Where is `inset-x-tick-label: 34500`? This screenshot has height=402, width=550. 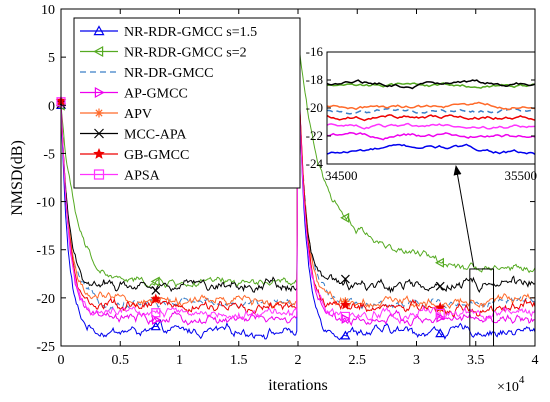 inset-x-tick-label: 34500 is located at coordinates (341, 175).